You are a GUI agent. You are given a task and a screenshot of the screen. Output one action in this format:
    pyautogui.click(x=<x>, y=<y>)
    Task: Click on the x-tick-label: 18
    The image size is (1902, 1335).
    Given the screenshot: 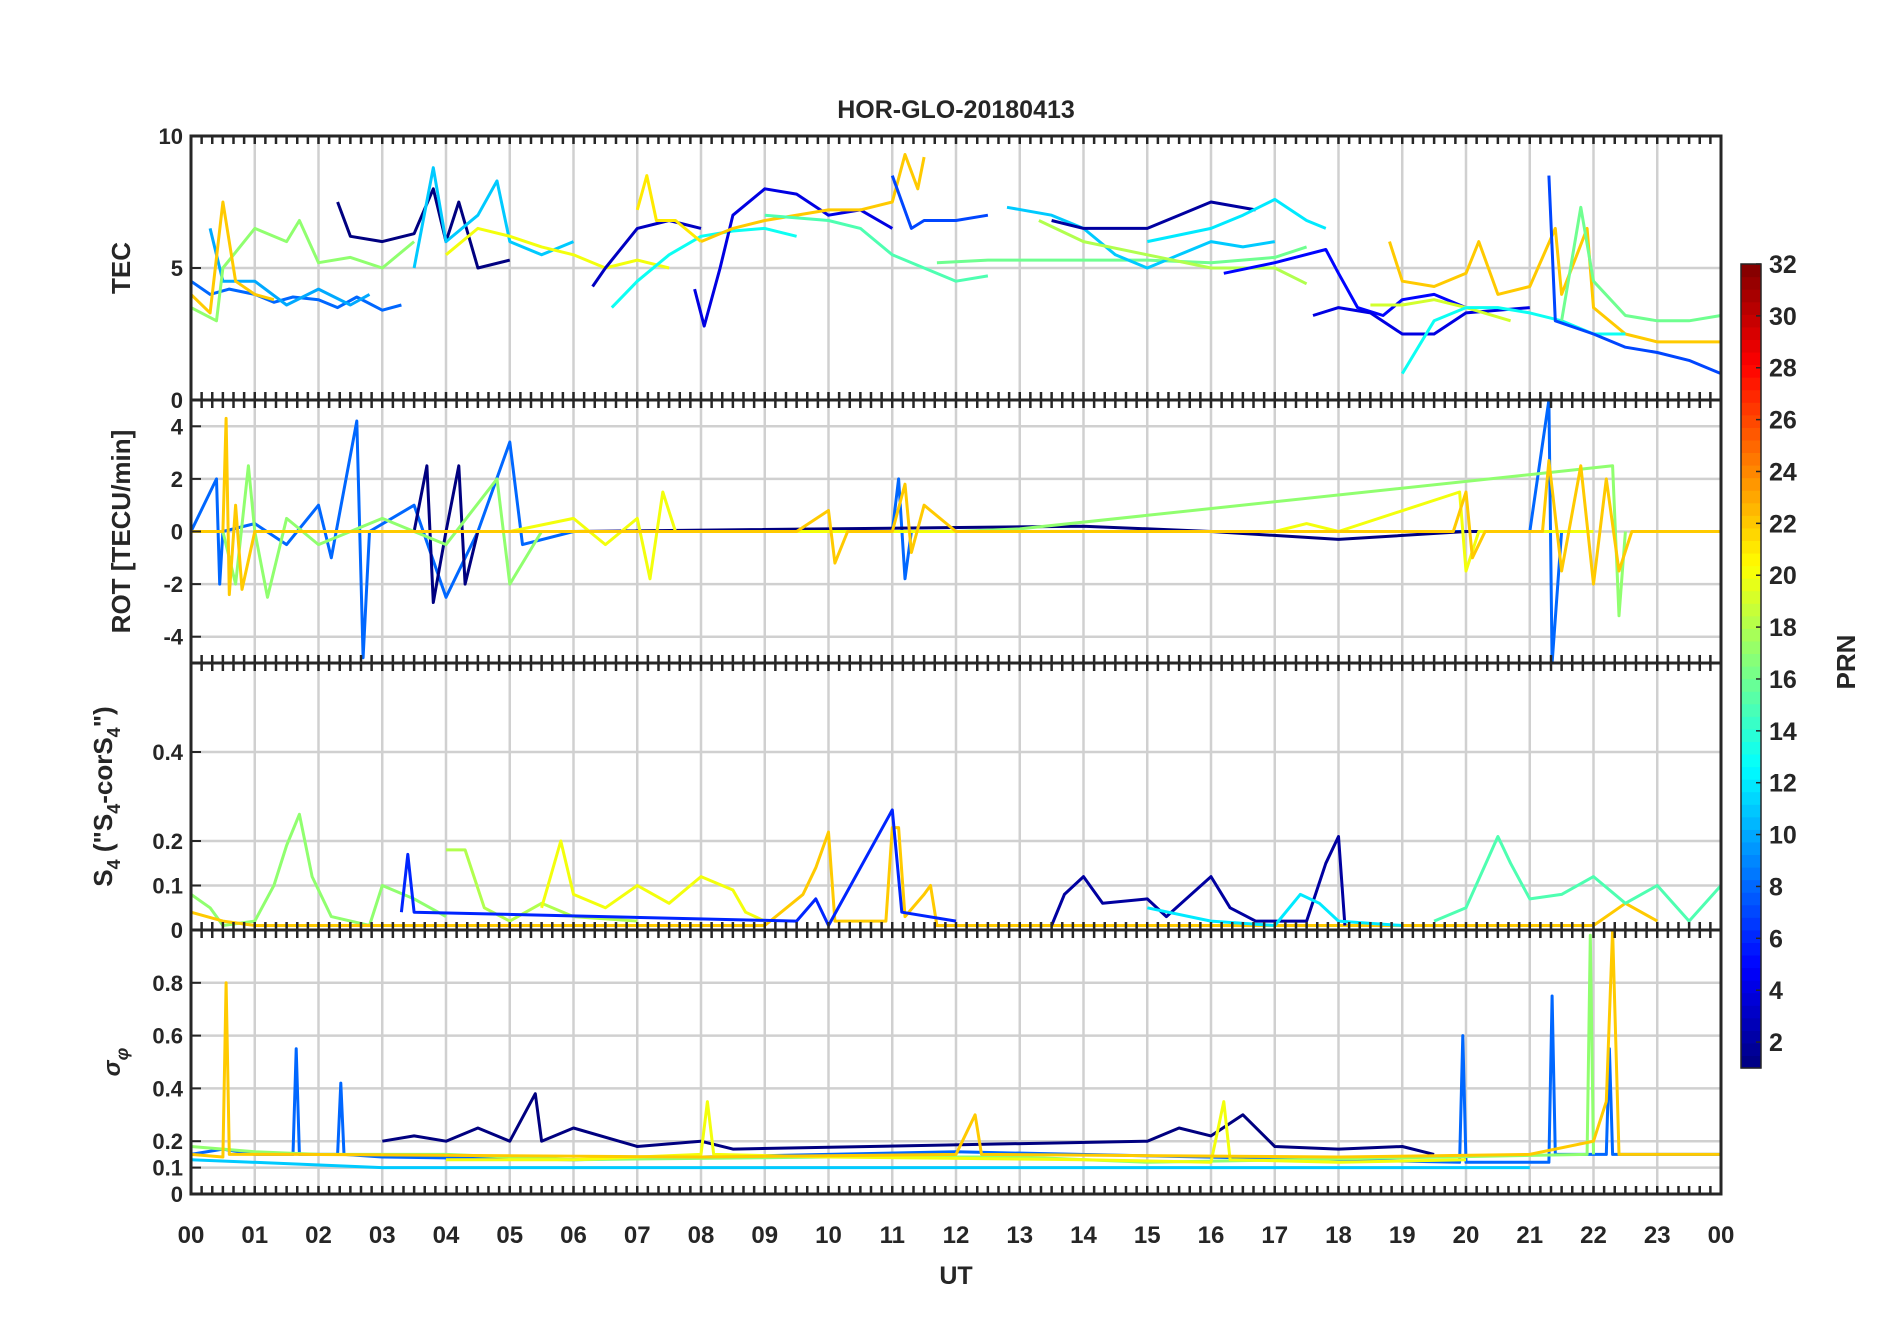 What is the action you would take?
    pyautogui.click(x=1338, y=1235)
    